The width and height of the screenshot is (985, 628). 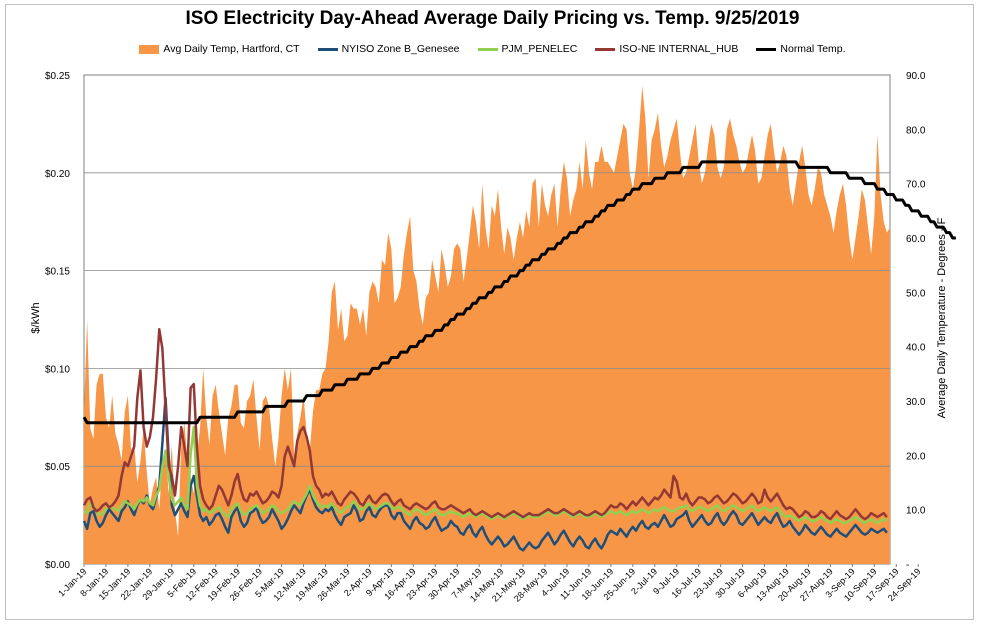 What do you see at coordinates (679, 49) in the screenshot?
I see `legend-label: ISO-NE INTERNAL_HUB` at bounding box center [679, 49].